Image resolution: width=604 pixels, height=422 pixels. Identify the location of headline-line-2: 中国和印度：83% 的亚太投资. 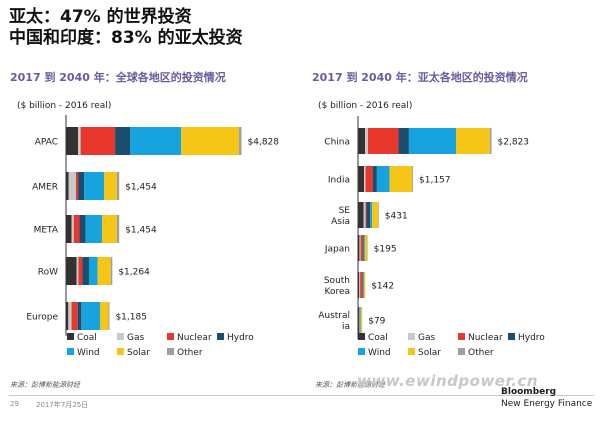
(126, 38).